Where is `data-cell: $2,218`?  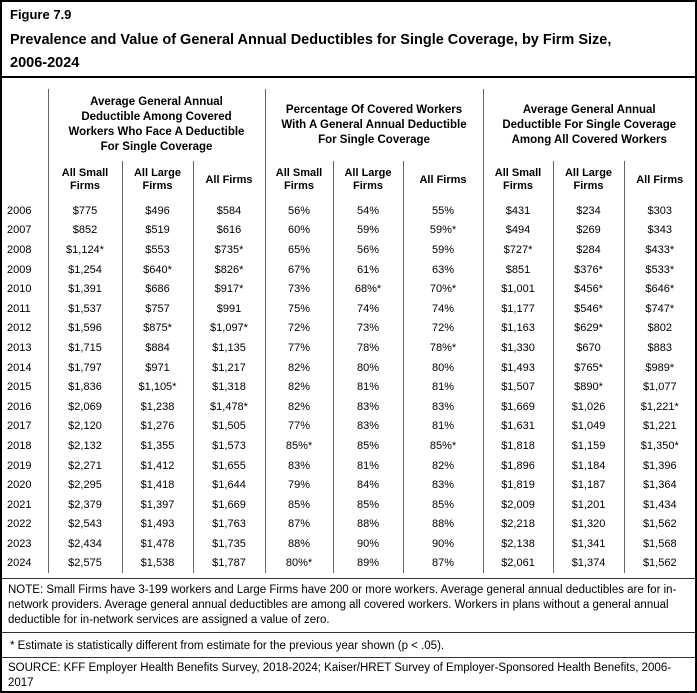
data-cell: $2,218 is located at coordinates (518, 524).